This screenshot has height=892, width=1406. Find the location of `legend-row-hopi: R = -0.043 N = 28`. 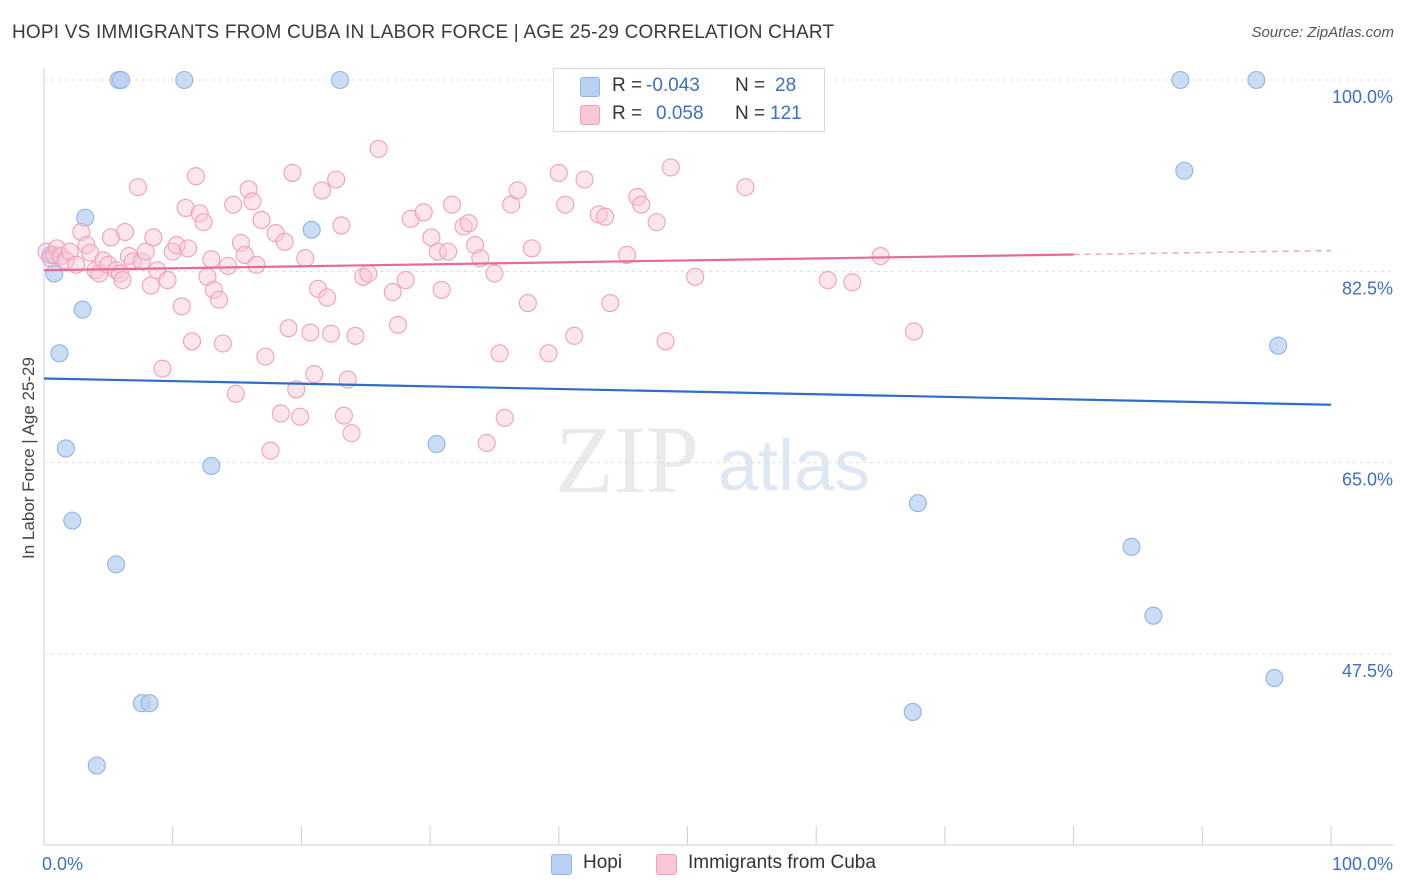

legend-row-hopi: R = -0.043 N = 28 is located at coordinates (689, 86).